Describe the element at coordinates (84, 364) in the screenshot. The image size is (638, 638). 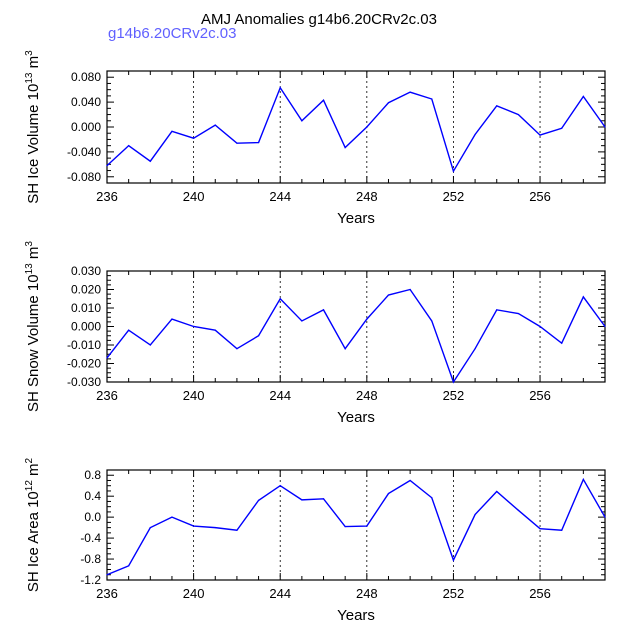
I see `y-tick-label: -0.020` at that location.